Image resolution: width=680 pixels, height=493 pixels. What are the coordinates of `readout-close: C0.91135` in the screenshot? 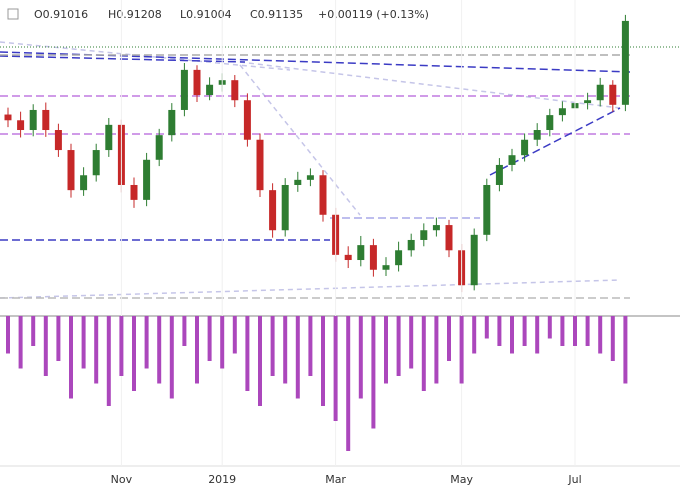 It's located at (276, 14).